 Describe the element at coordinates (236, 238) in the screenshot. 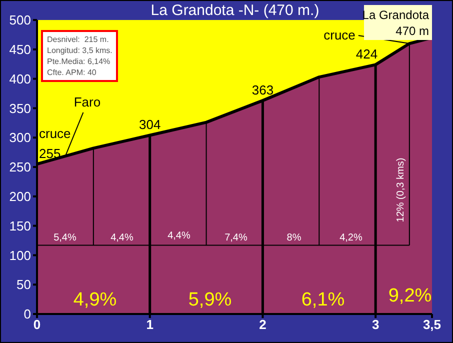

I see `annotation: 7,4%` at that location.